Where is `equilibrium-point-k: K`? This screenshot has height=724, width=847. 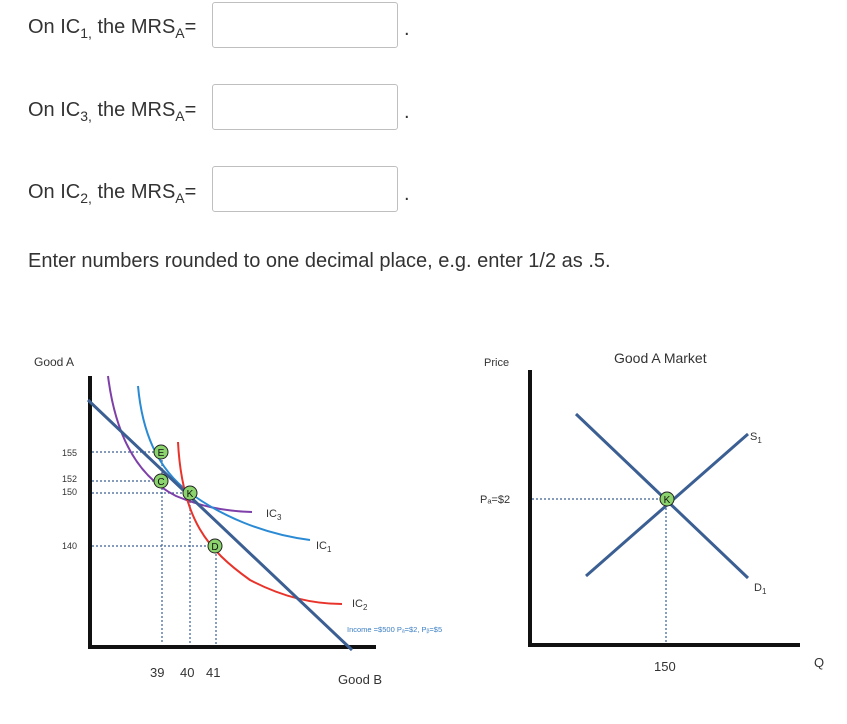 equilibrium-point-k: K is located at coordinates (667, 499).